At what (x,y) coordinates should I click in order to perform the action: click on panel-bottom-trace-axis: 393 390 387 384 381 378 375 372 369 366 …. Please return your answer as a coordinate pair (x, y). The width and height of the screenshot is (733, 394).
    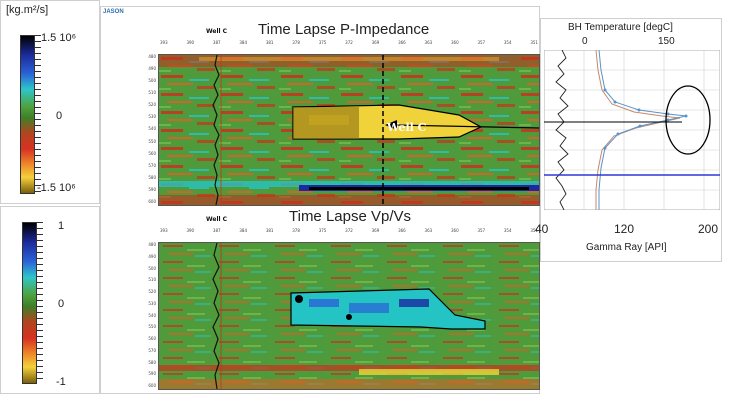
    Looking at the image, I should click on (349, 235).